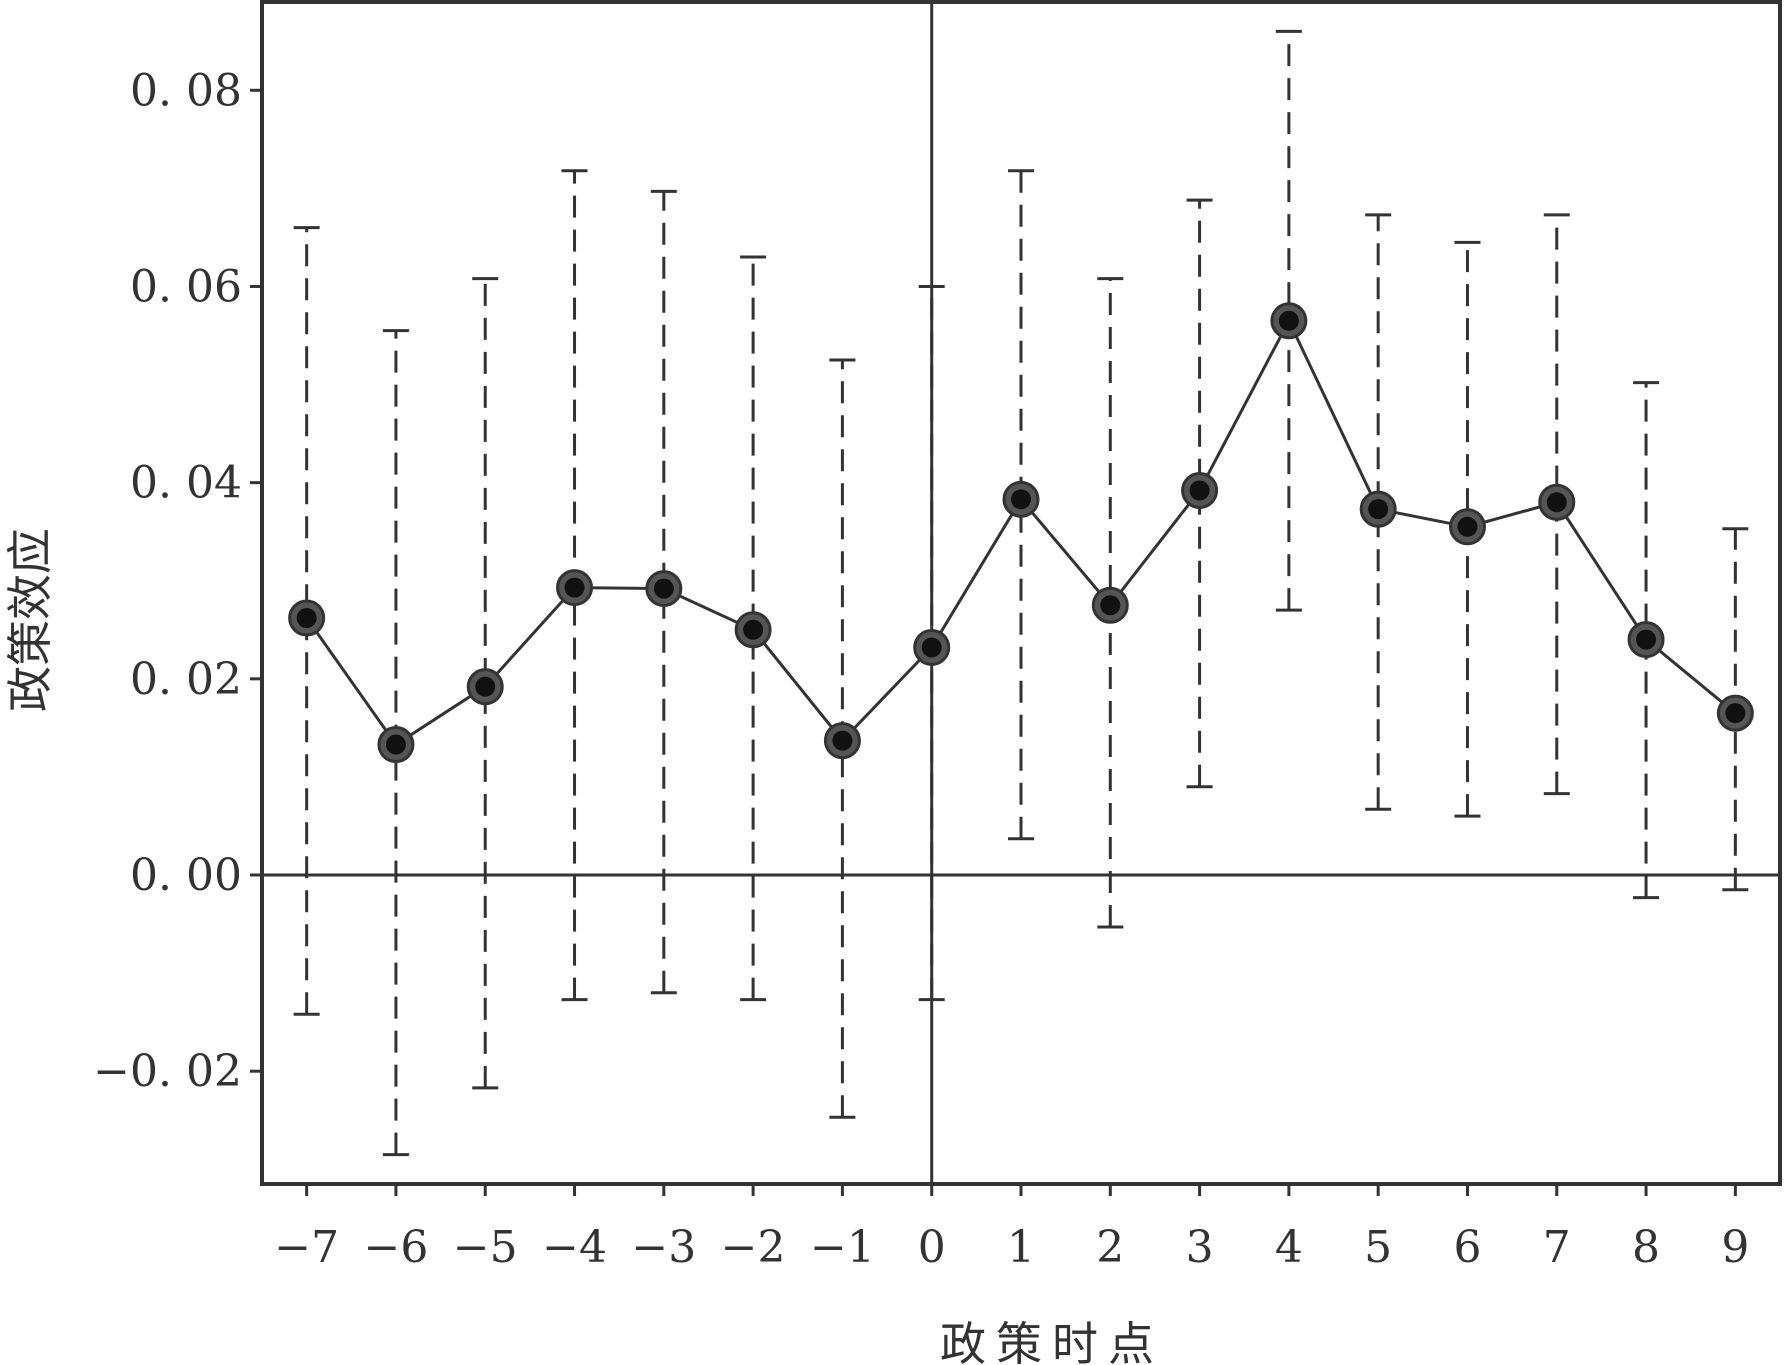  Describe the element at coordinates (842, 1247) in the screenshot. I see `x-tick-label: −1` at that location.